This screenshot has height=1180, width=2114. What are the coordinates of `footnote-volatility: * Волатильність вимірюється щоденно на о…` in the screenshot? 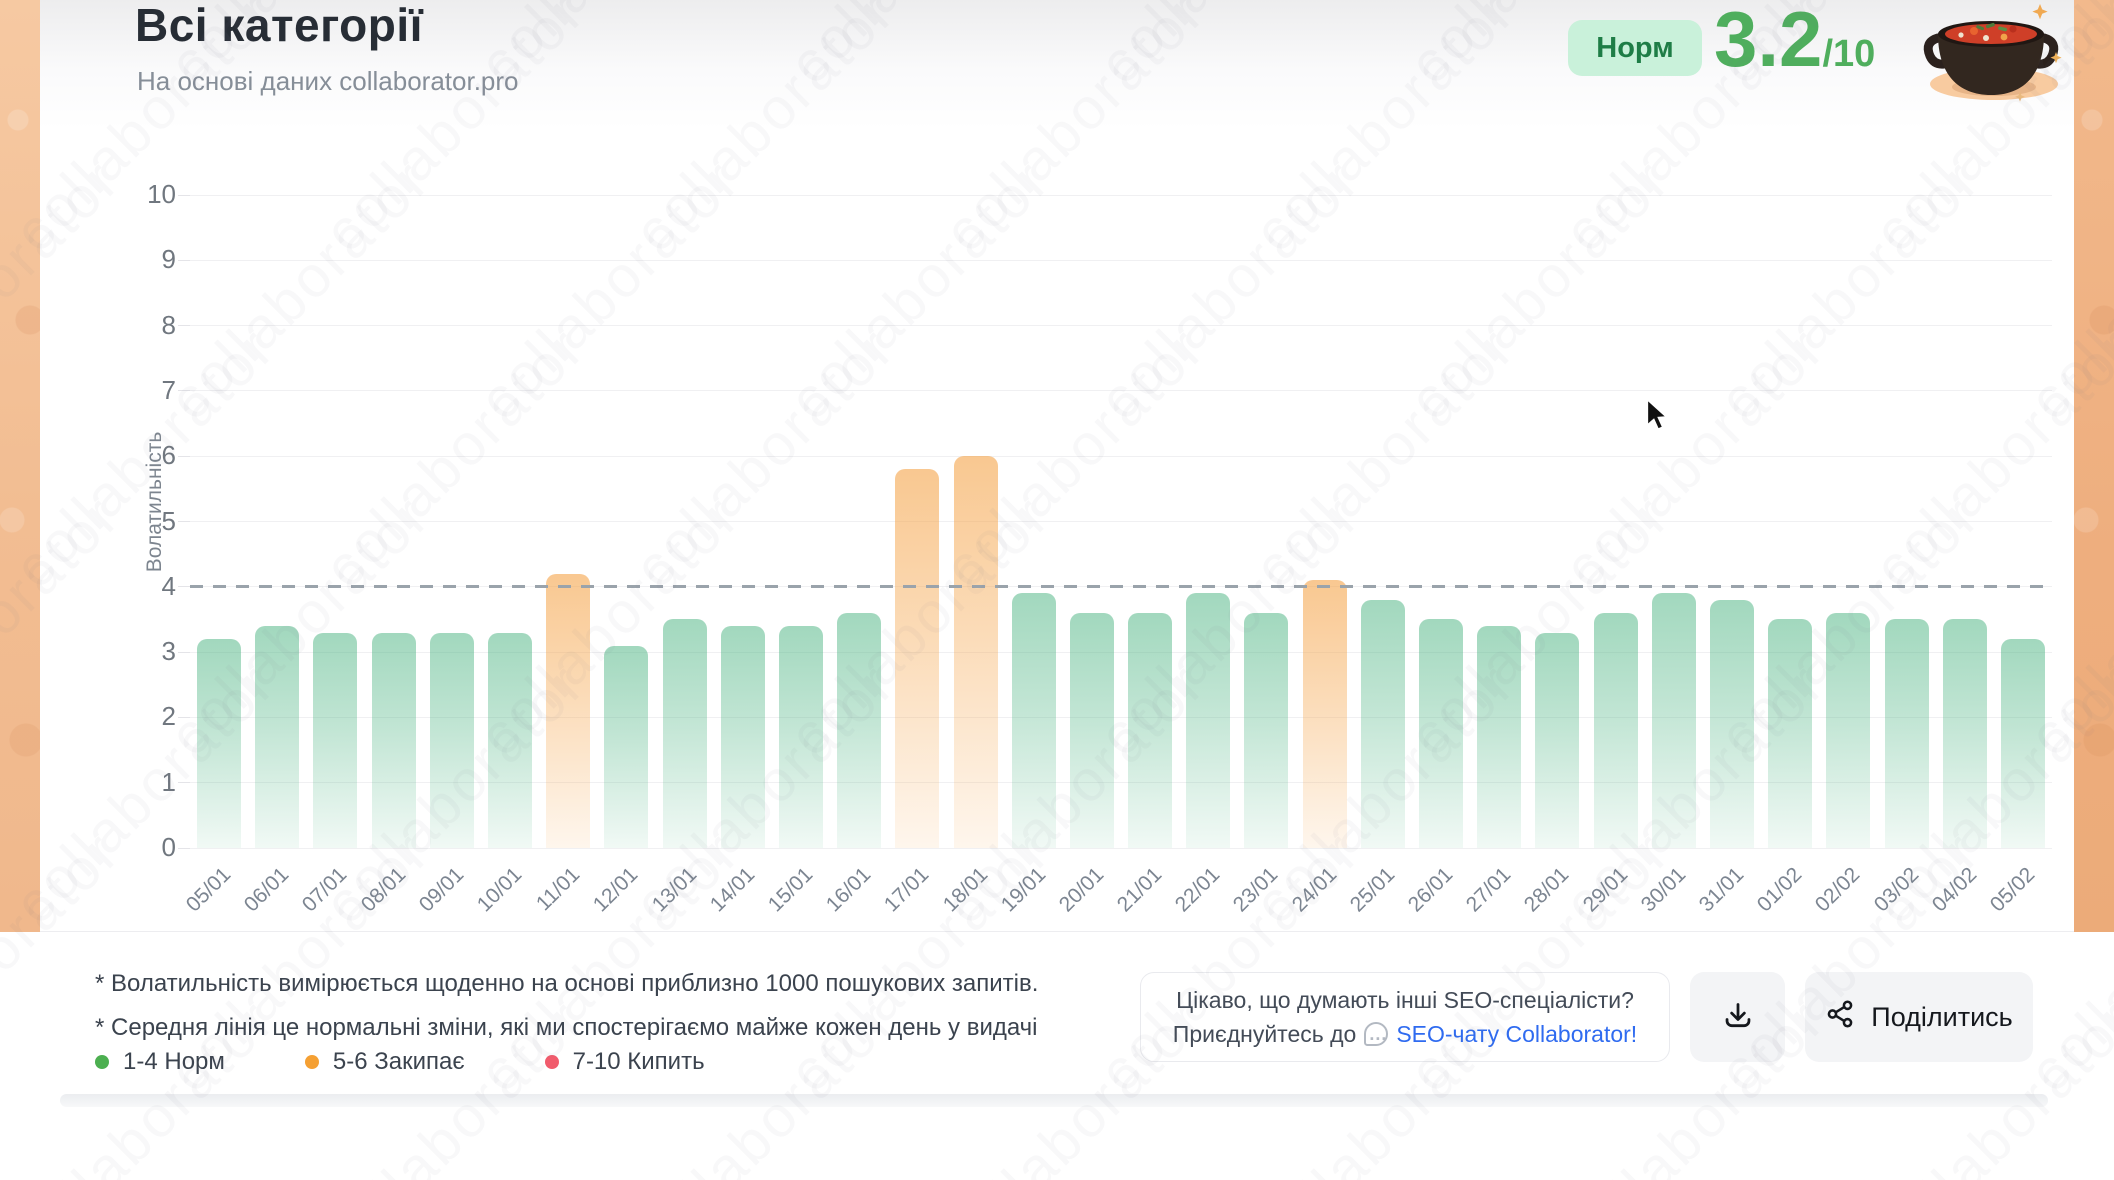 It's located at (567, 983).